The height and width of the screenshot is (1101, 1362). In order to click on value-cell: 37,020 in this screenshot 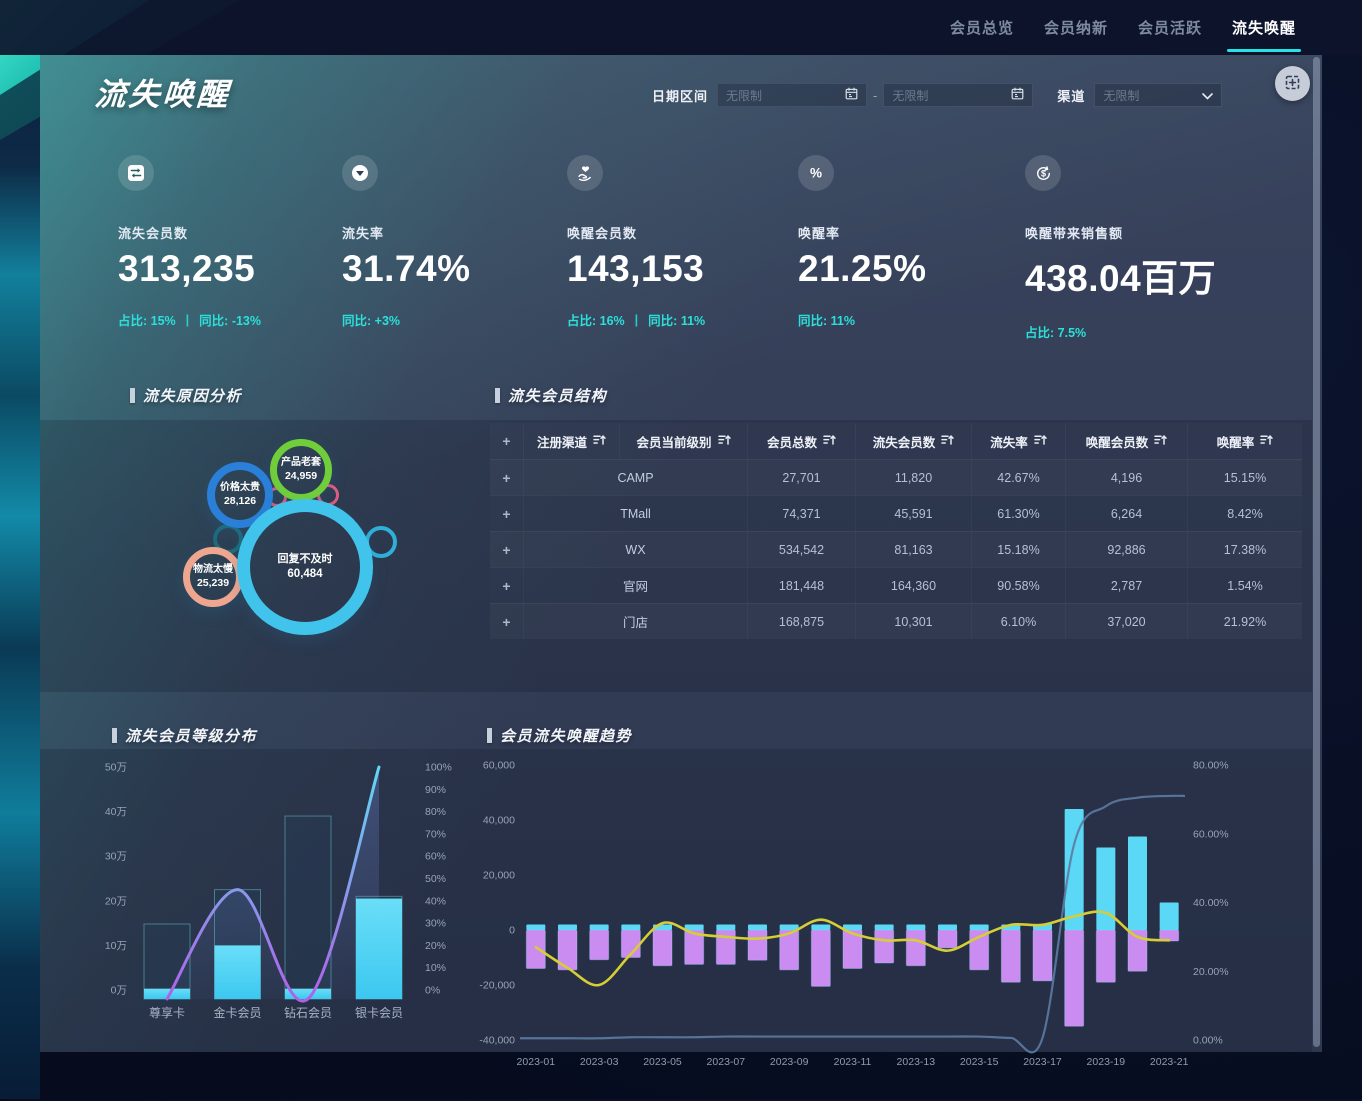, I will do `click(1127, 621)`.